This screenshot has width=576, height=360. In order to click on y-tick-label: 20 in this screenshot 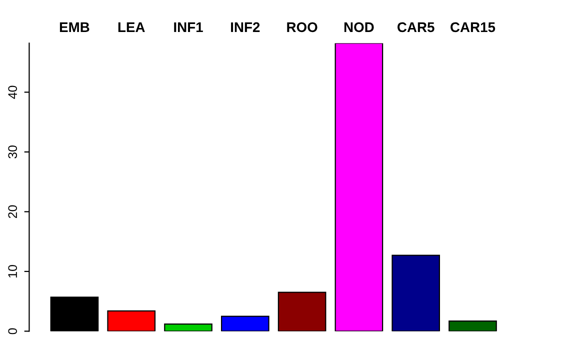, I will do `click(13, 211)`.